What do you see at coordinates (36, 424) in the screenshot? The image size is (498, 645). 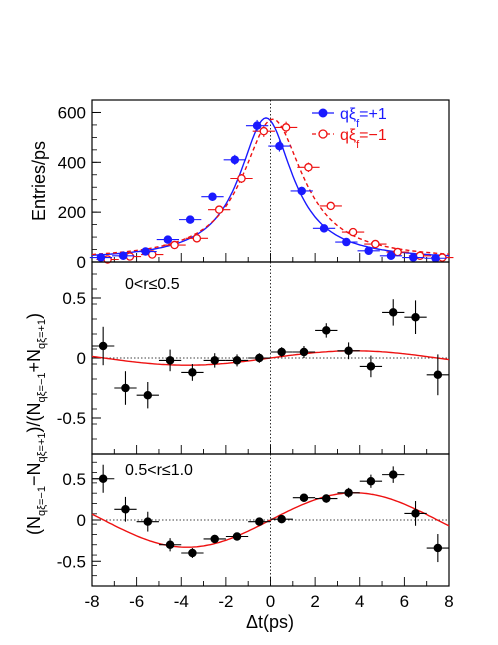 I see `asymmetry-y-axis-label: (Nqξ=−1−Nqξ=+1)/(Nqξ=−1+Nqξ=+1)` at bounding box center [36, 424].